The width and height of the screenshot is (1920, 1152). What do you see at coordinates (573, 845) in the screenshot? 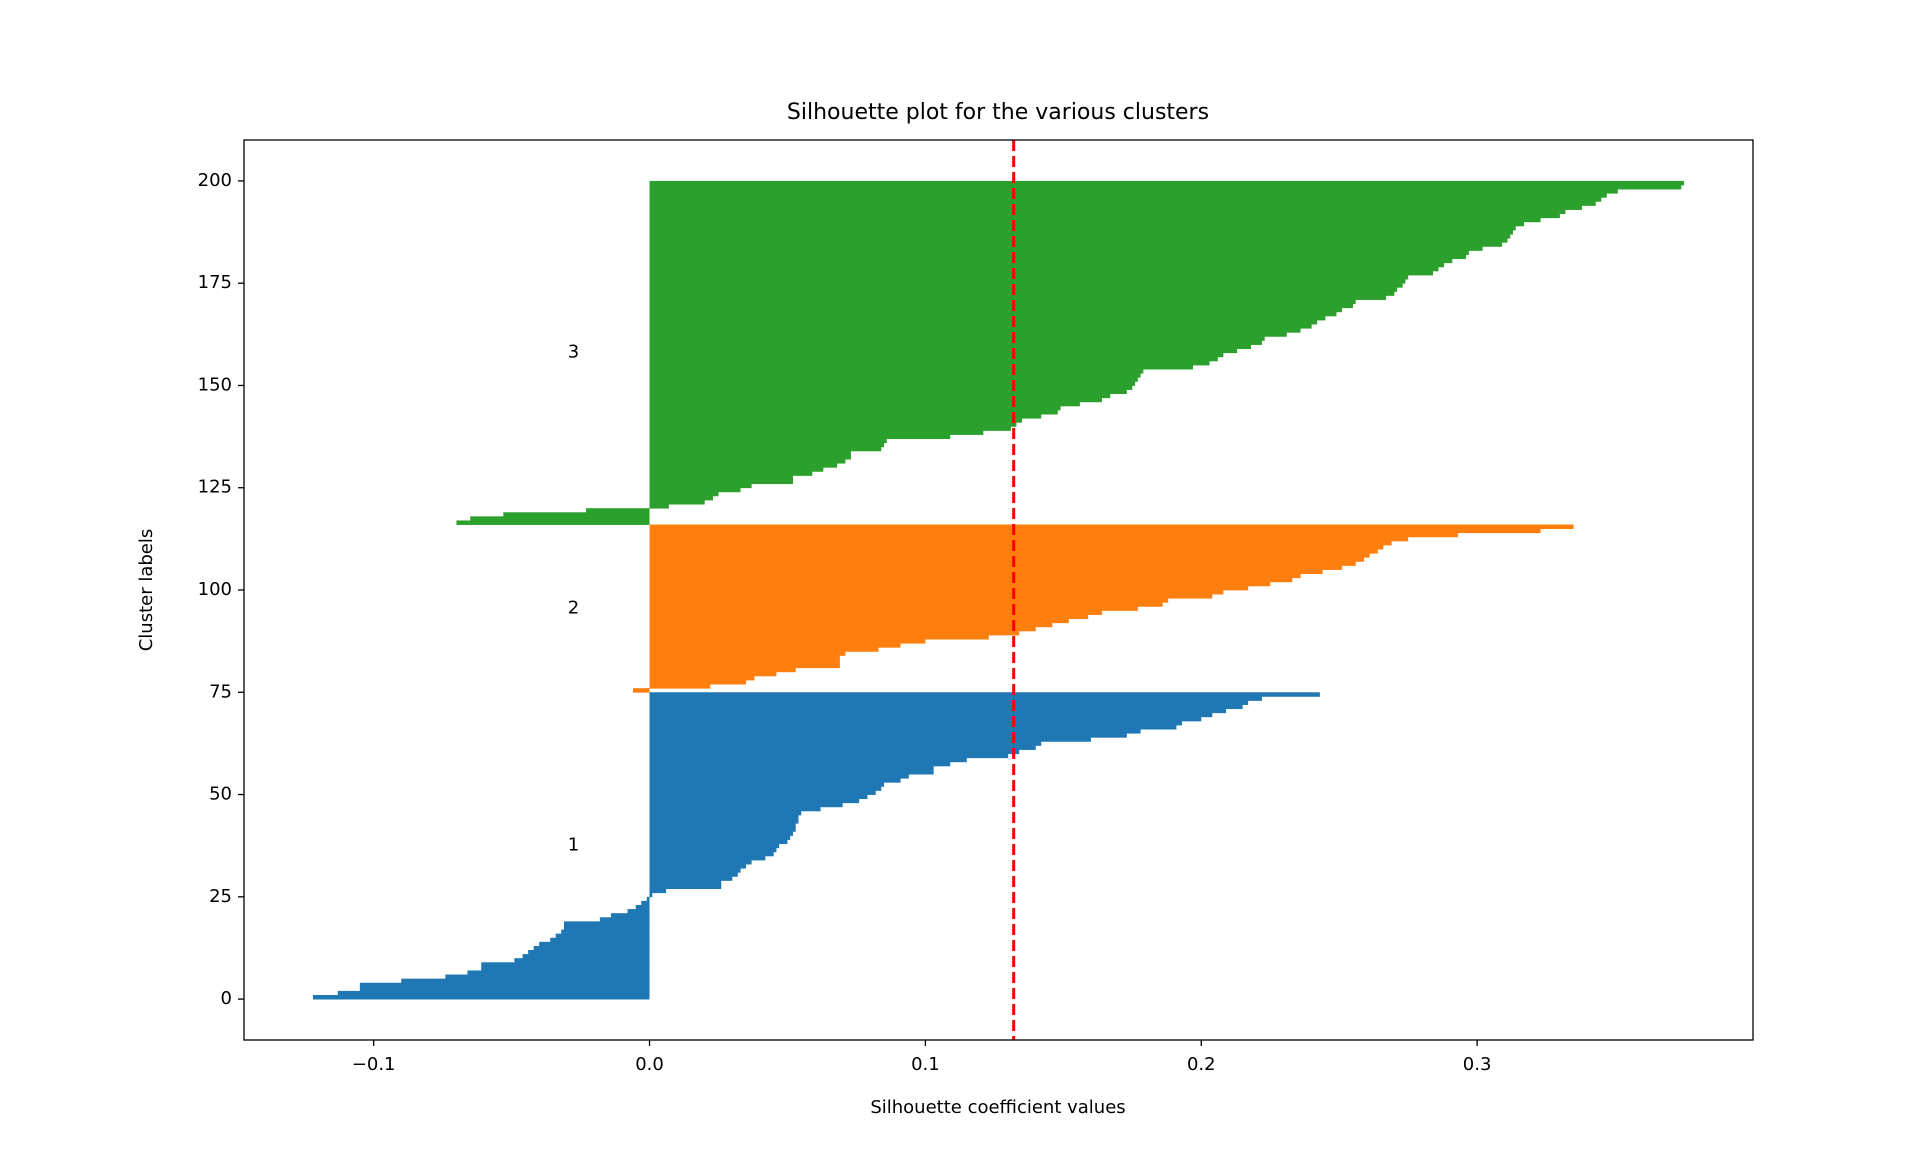
I see `cluster-label: 1` at bounding box center [573, 845].